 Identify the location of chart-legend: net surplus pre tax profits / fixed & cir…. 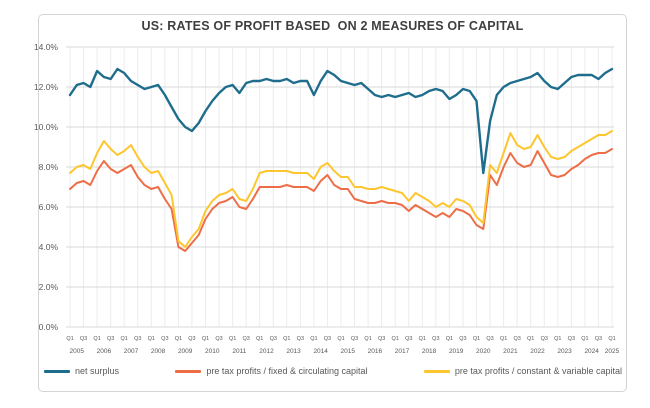
(333, 371).